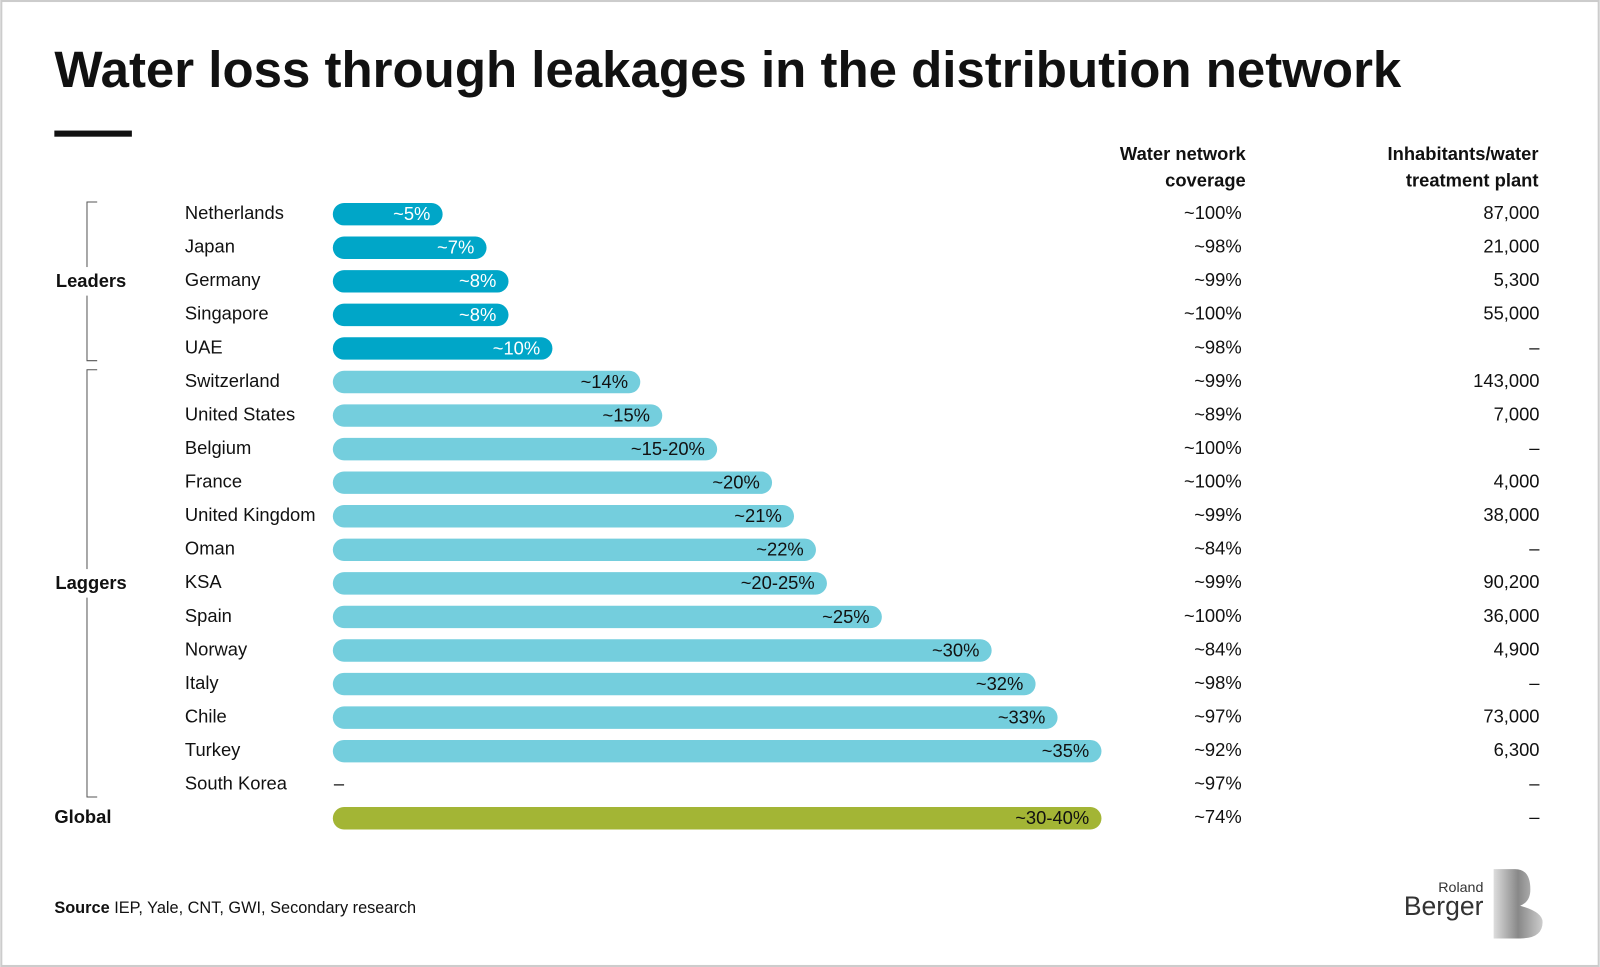 Image resolution: width=1600 pixels, height=967 pixels. I want to click on source-text: IEP, Yale, CNT, GWI, Secondary research, so click(265, 908).